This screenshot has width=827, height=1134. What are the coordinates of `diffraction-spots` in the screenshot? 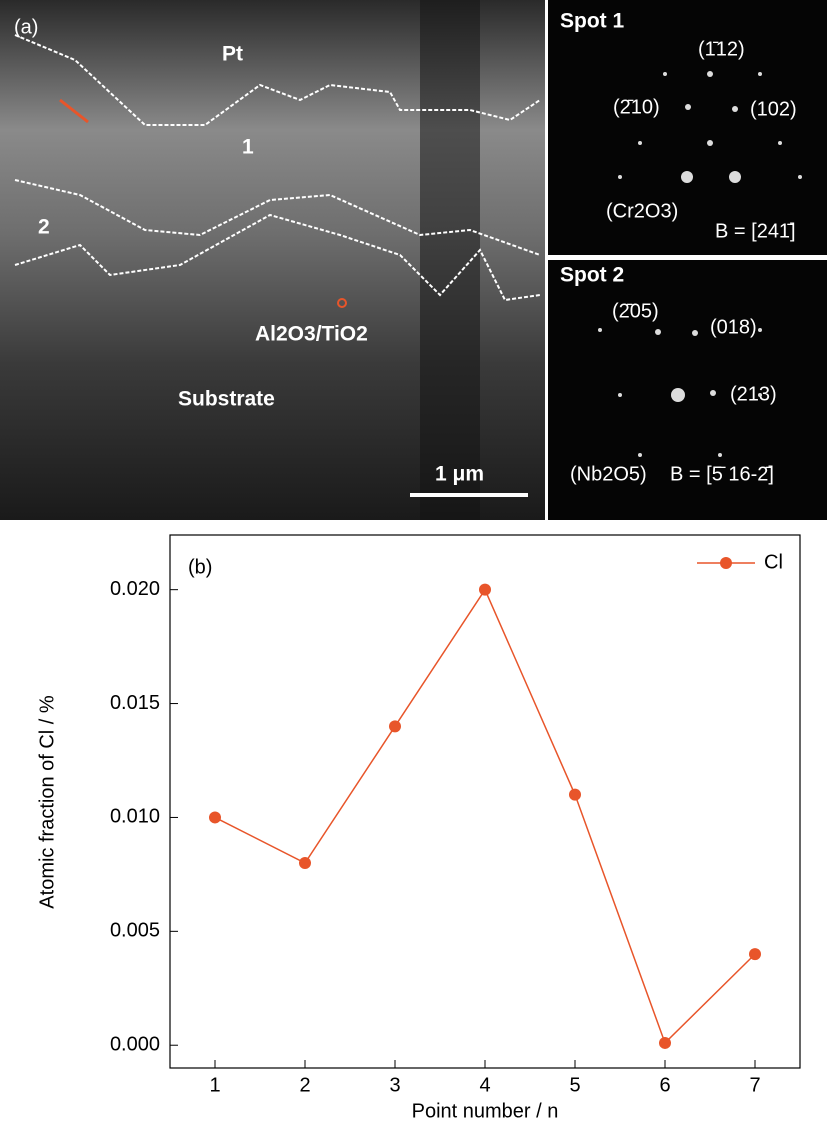 It's located at (700, 264).